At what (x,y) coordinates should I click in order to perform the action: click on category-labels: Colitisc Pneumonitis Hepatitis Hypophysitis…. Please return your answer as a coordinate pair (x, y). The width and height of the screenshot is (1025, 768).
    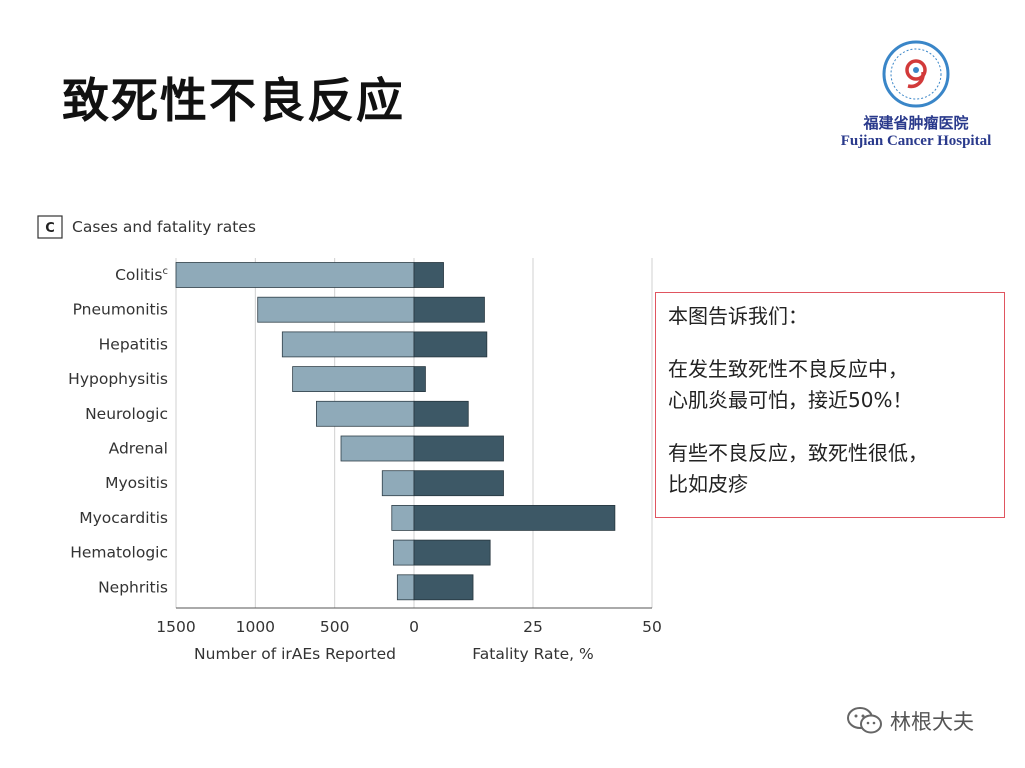
    Looking at the image, I should click on (118, 431).